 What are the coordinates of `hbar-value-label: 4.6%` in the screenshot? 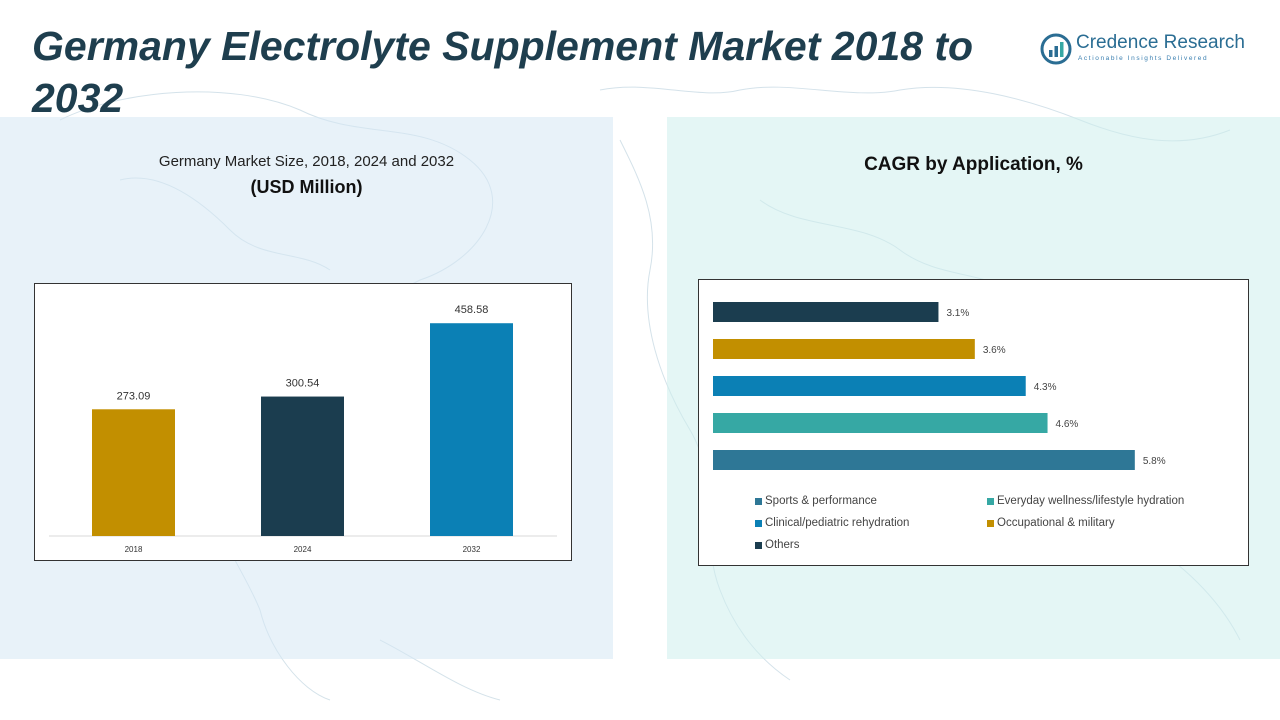 It's located at (1067, 424).